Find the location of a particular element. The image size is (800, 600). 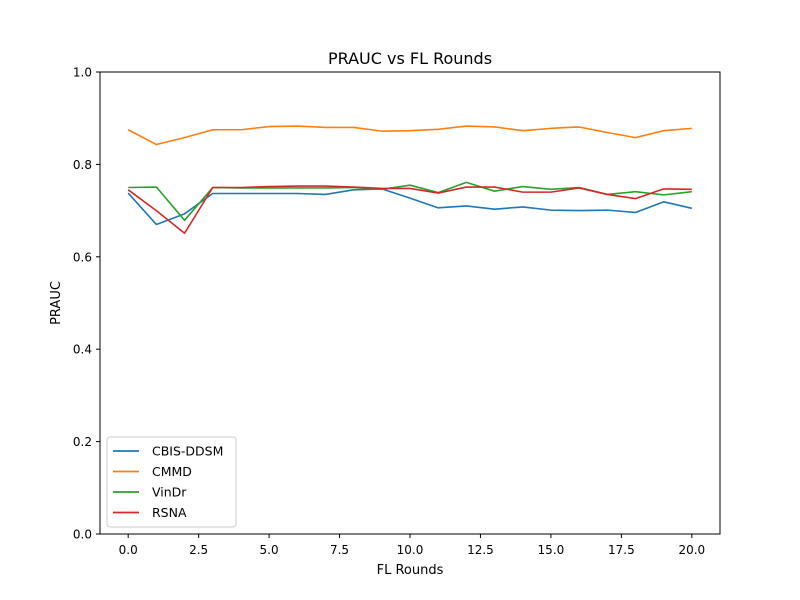

y-tick-label: 0.2 is located at coordinates (82, 442).